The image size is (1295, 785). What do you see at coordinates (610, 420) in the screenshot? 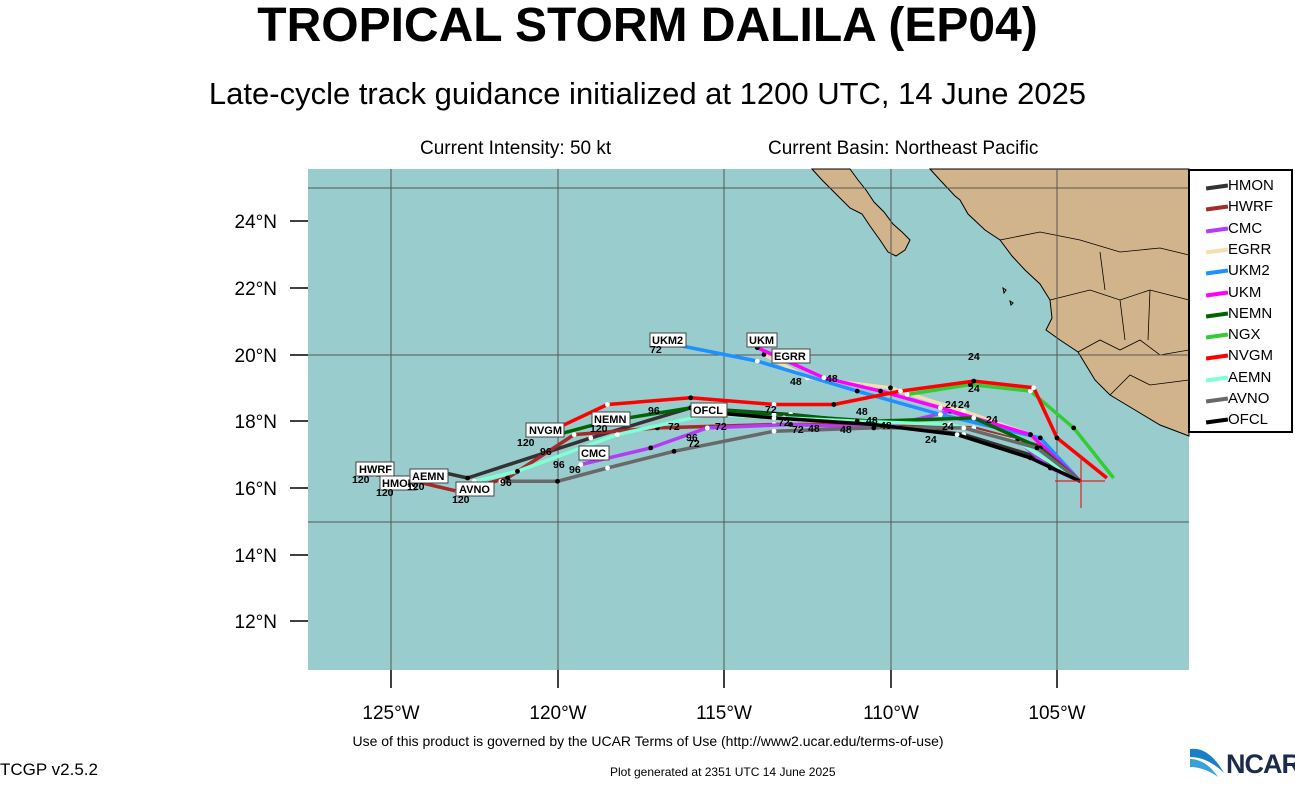
I see `label-nemn: NEMN` at bounding box center [610, 420].